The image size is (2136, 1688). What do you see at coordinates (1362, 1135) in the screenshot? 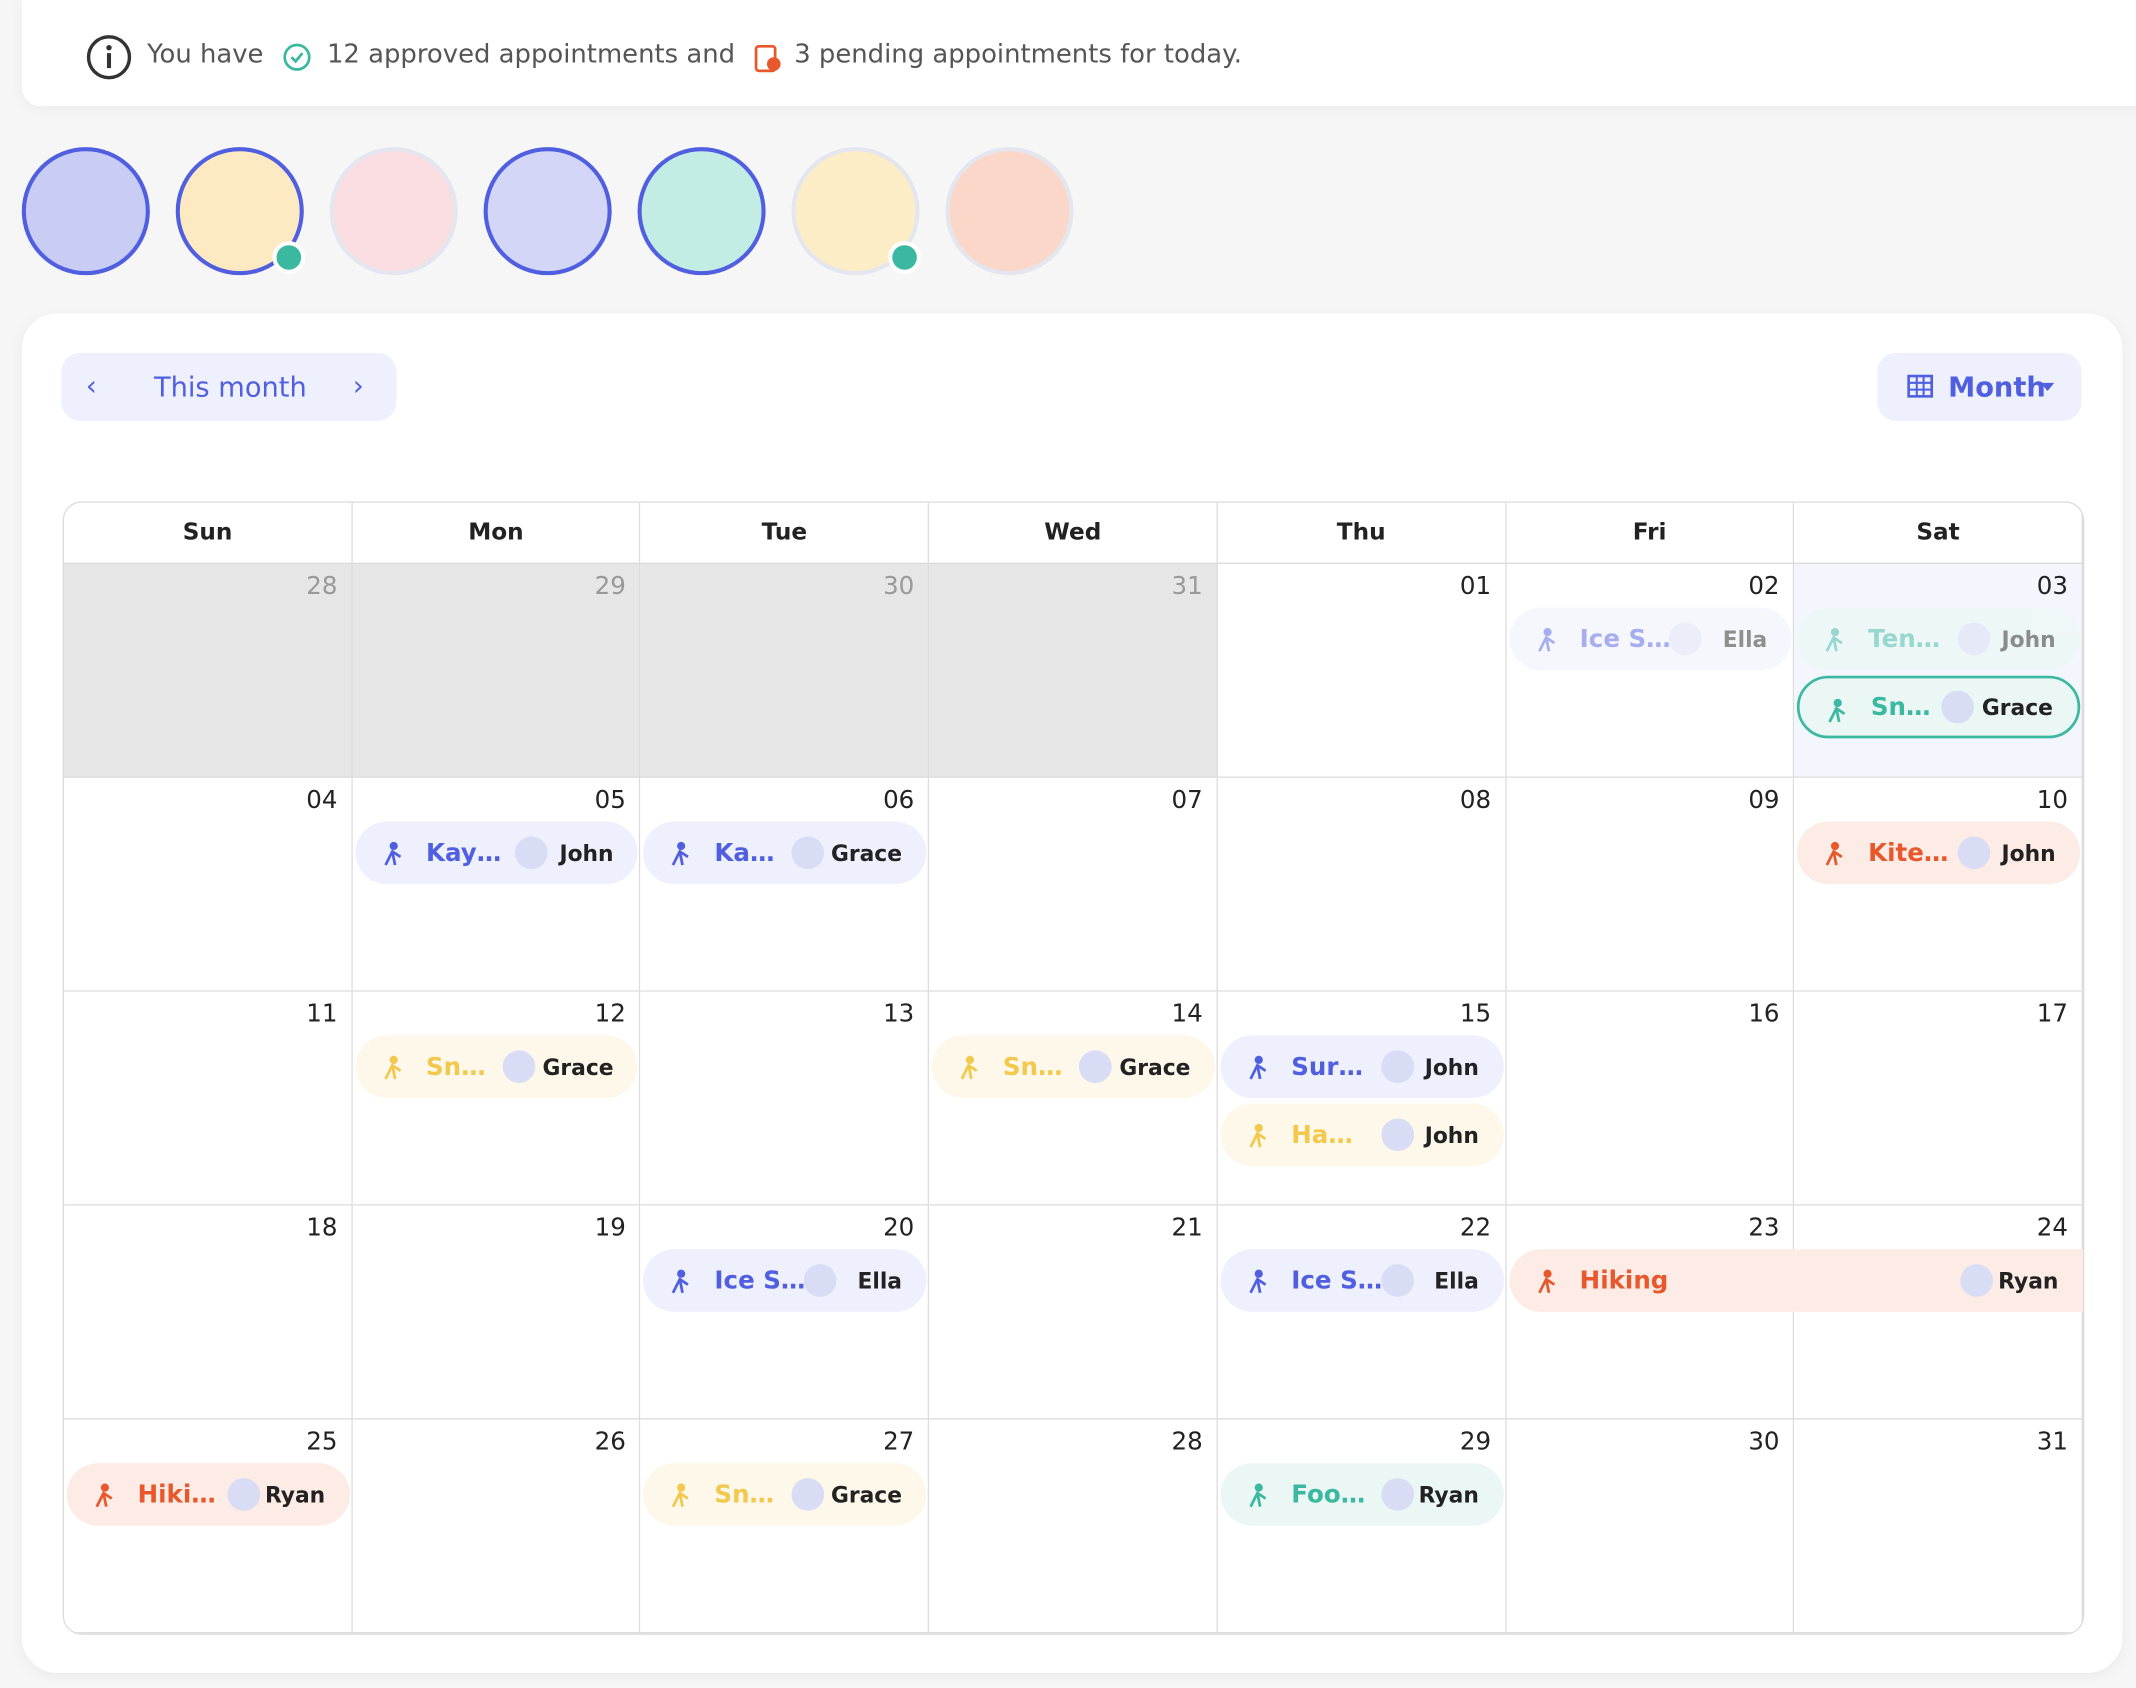
I see `event: Ha… John` at bounding box center [1362, 1135].